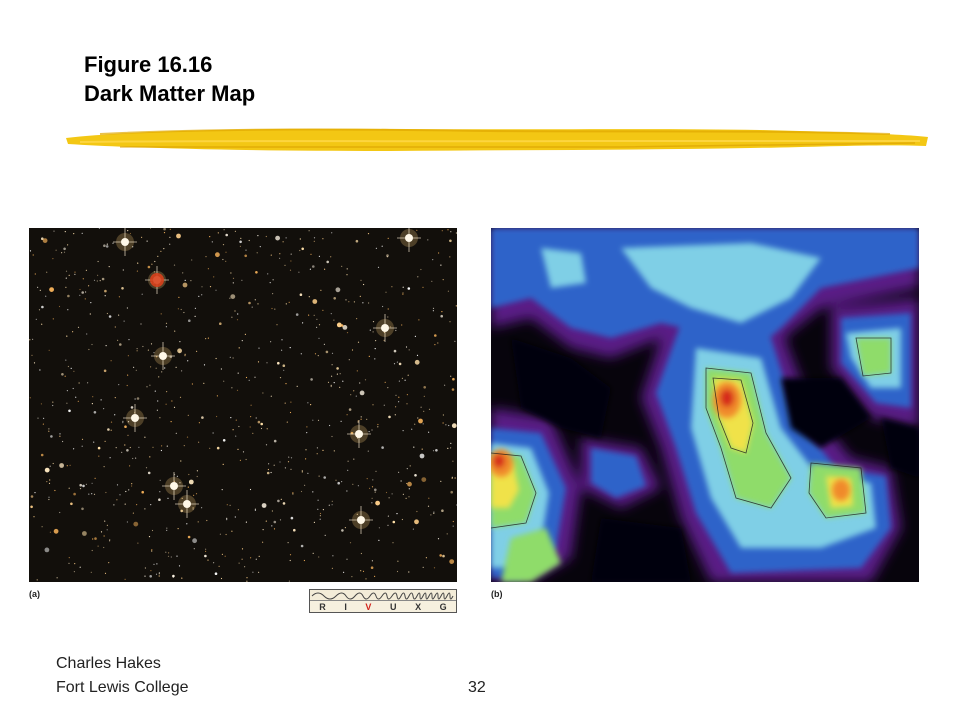 The width and height of the screenshot is (960, 720). Describe the element at coordinates (345, 606) in the screenshot. I see `spectrum-band-i: I` at that location.